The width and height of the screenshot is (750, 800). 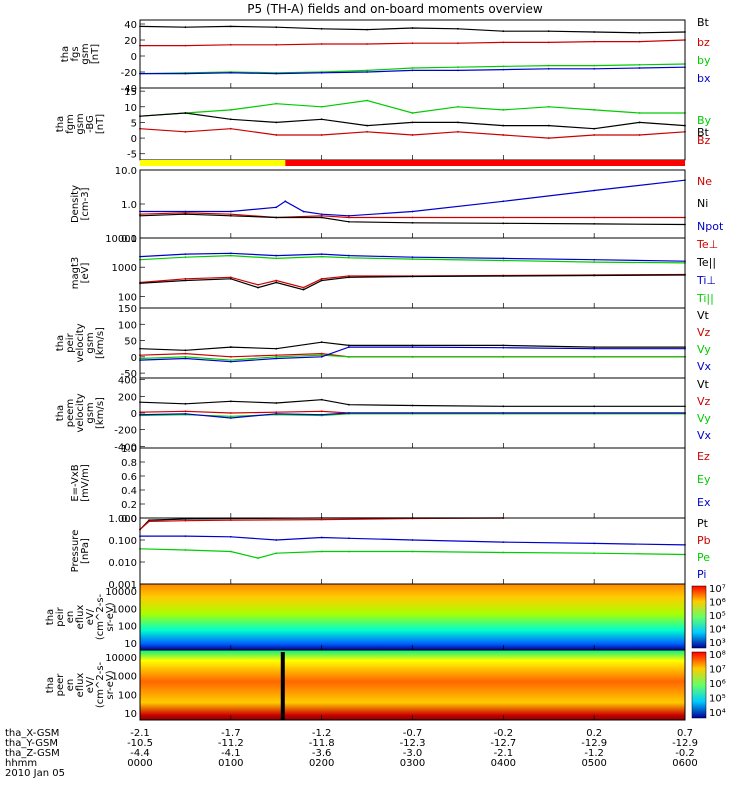 I want to click on y-tick-label: 400, so click(x=127, y=381).